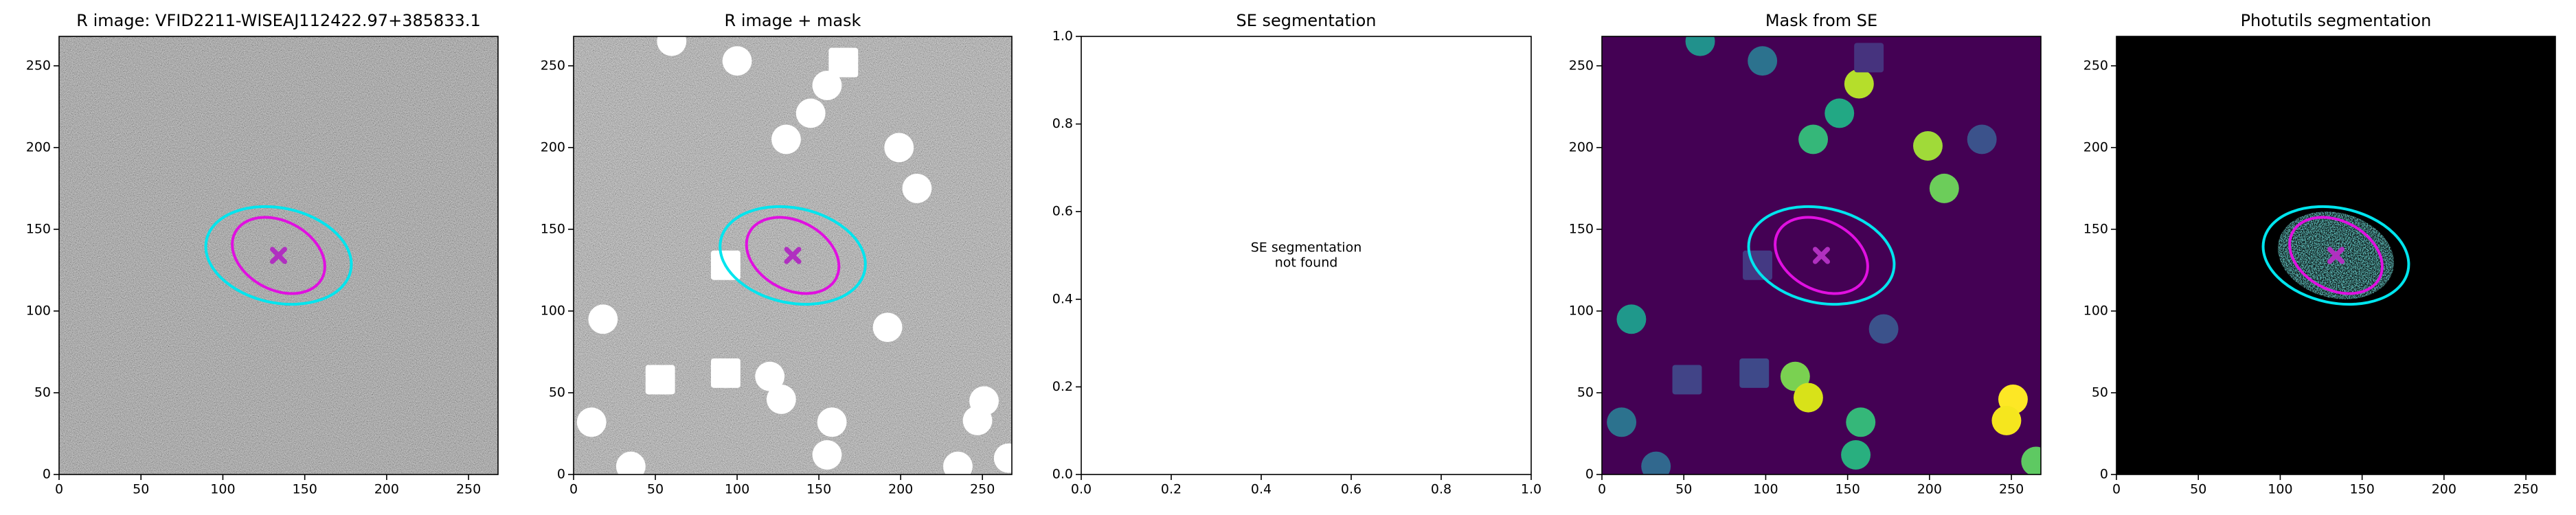  Describe the element at coordinates (1581, 65) in the screenshot. I see `y-tick-label: 250` at that location.